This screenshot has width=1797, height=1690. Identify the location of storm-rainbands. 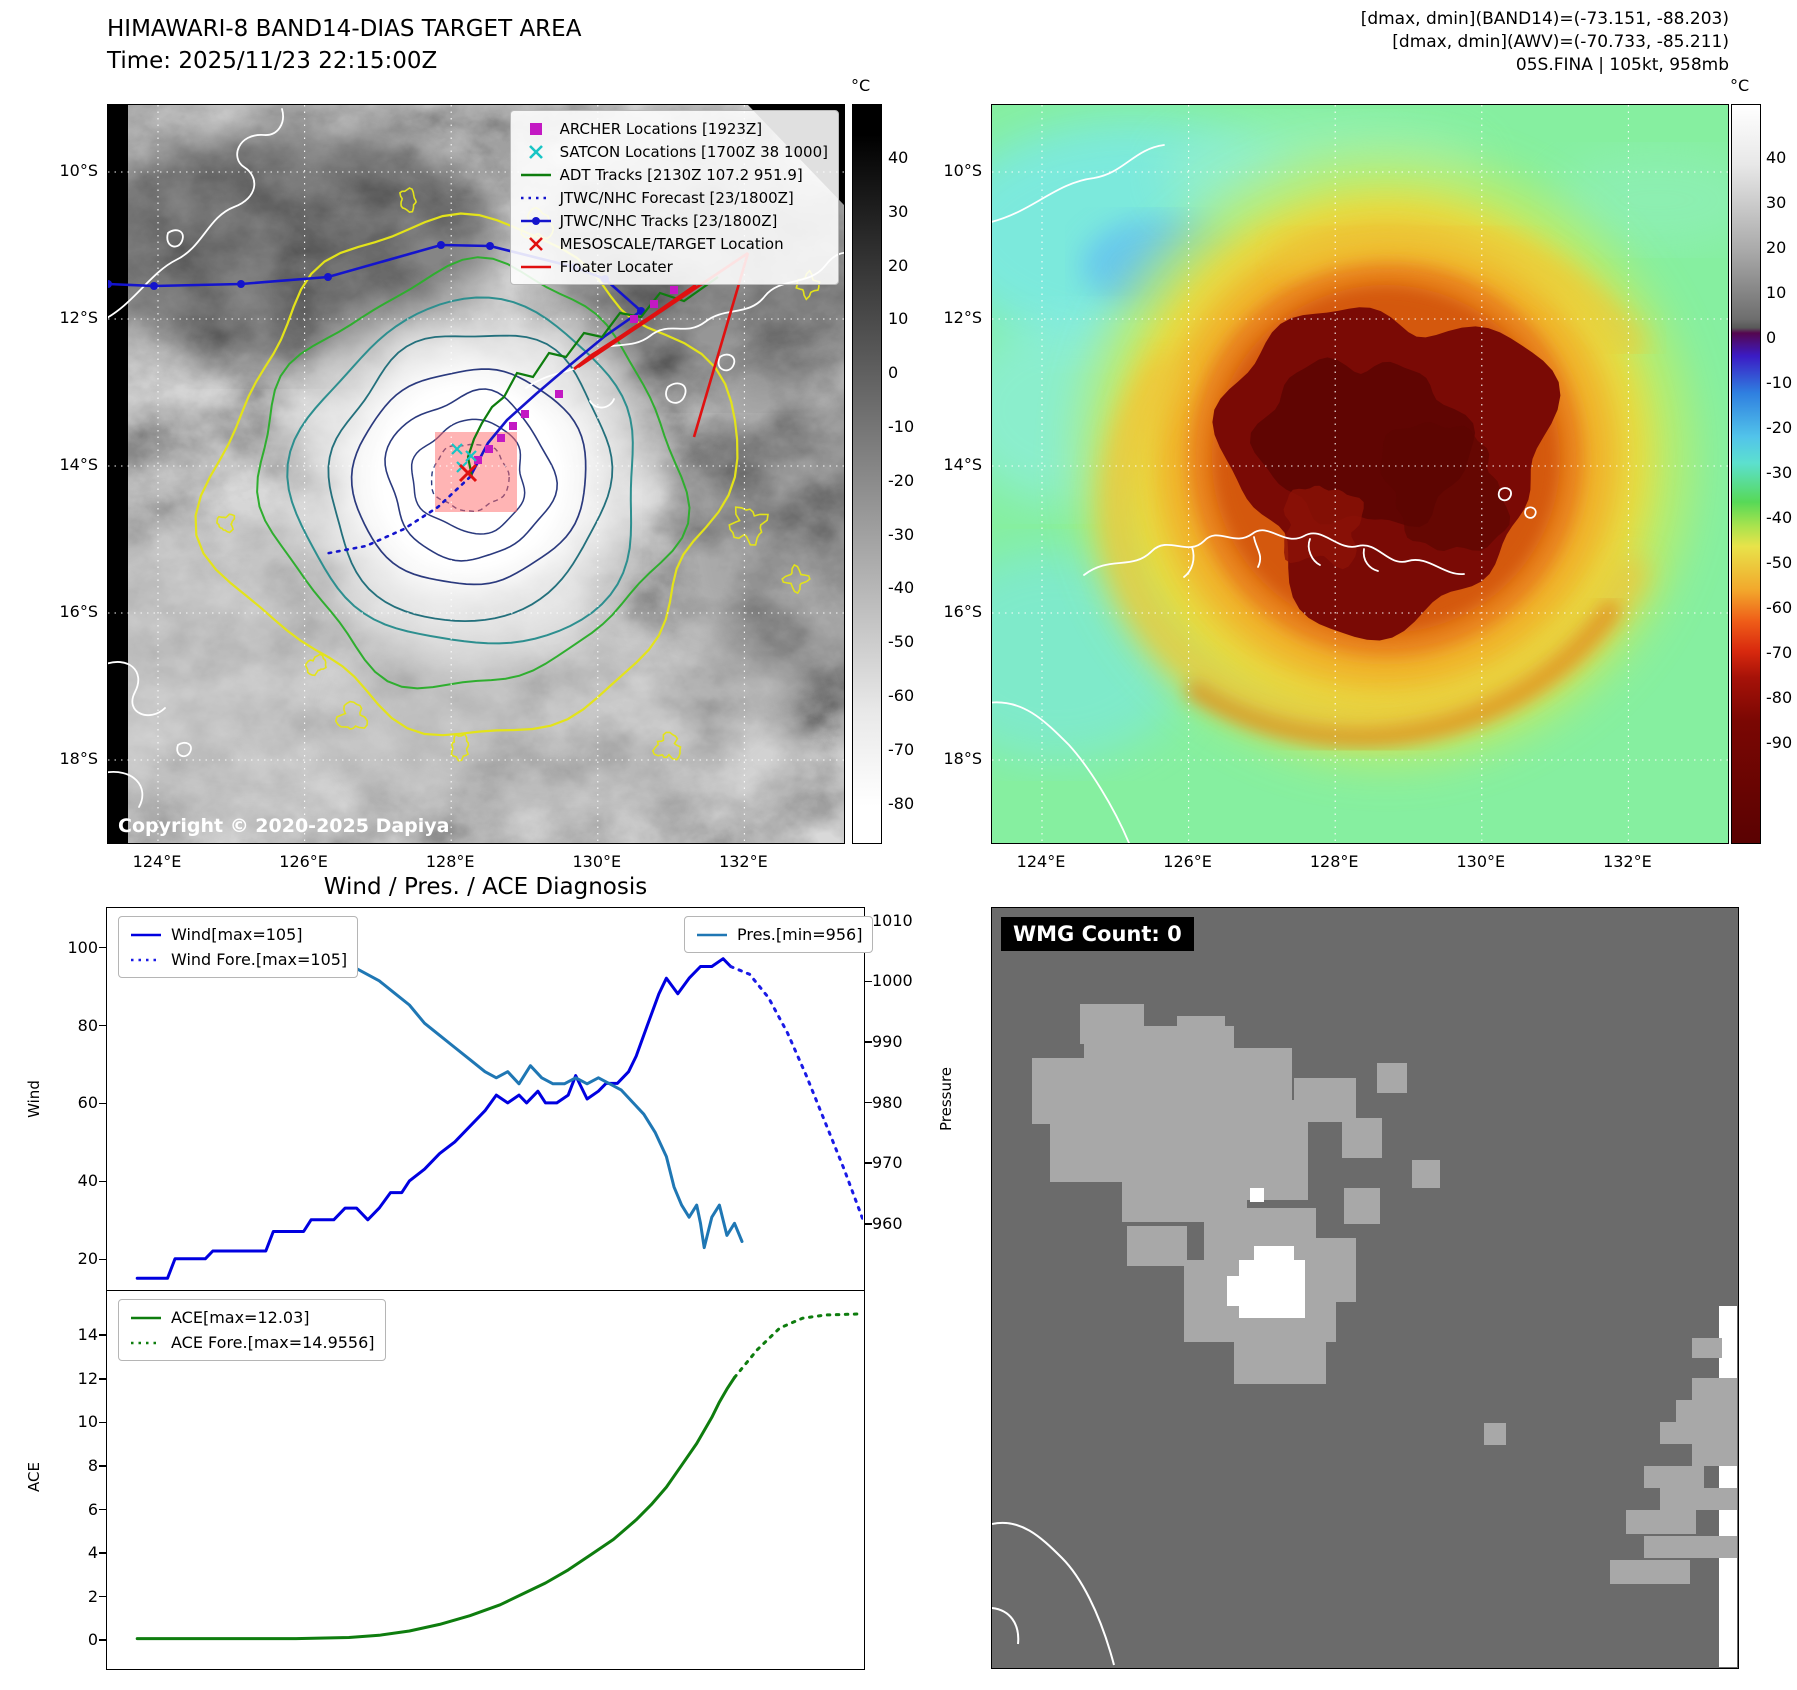
(1373, 485).